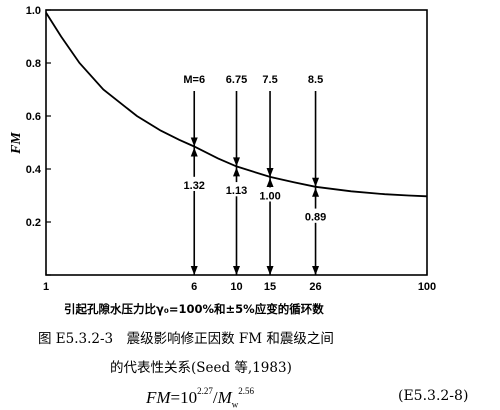 The width and height of the screenshot is (500, 410). What do you see at coordinates (33, 64) in the screenshot?
I see `y-tick-label: 0.8` at bounding box center [33, 64].